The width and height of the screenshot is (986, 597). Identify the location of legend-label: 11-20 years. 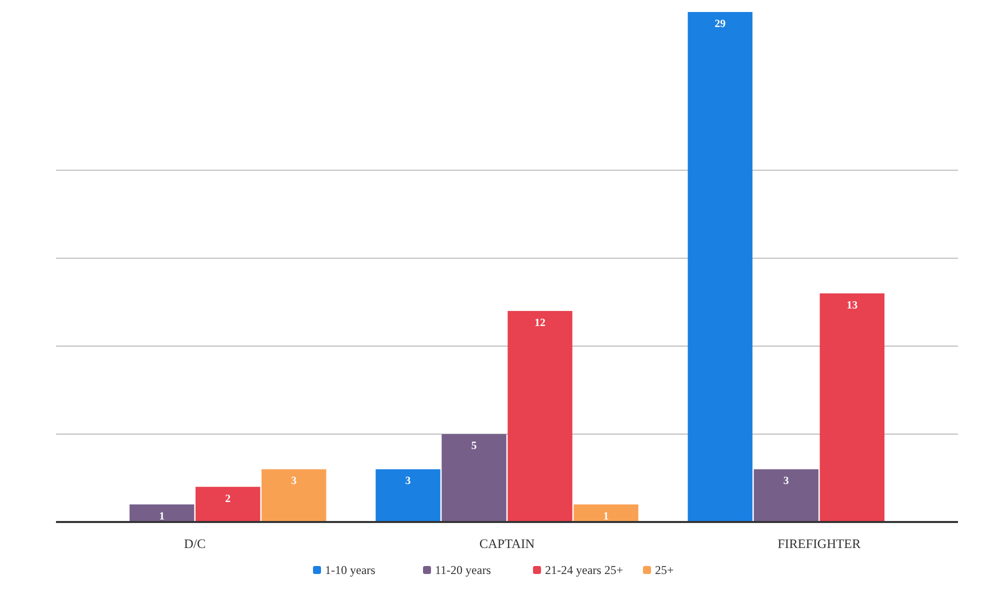
(463, 570).